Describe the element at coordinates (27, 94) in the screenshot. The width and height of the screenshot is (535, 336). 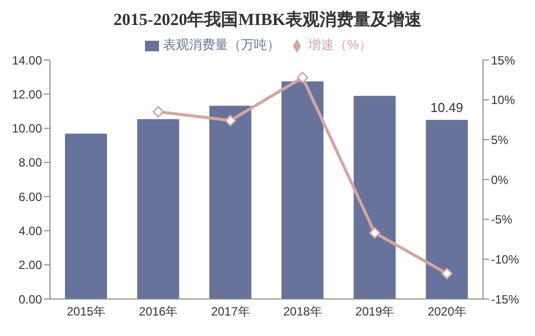
I see `y-tick-label: 12.00` at that location.